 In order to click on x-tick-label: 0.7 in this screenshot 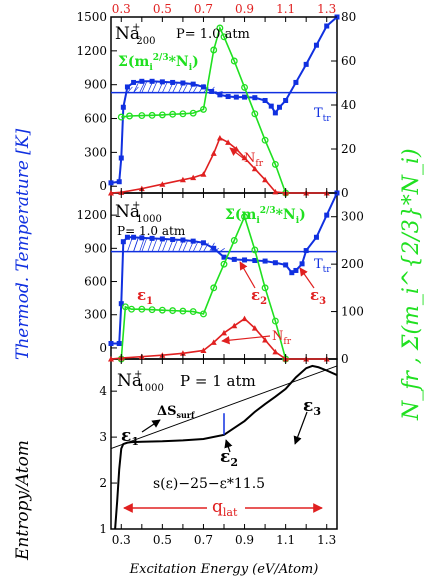, I will do `click(203, 540)`.